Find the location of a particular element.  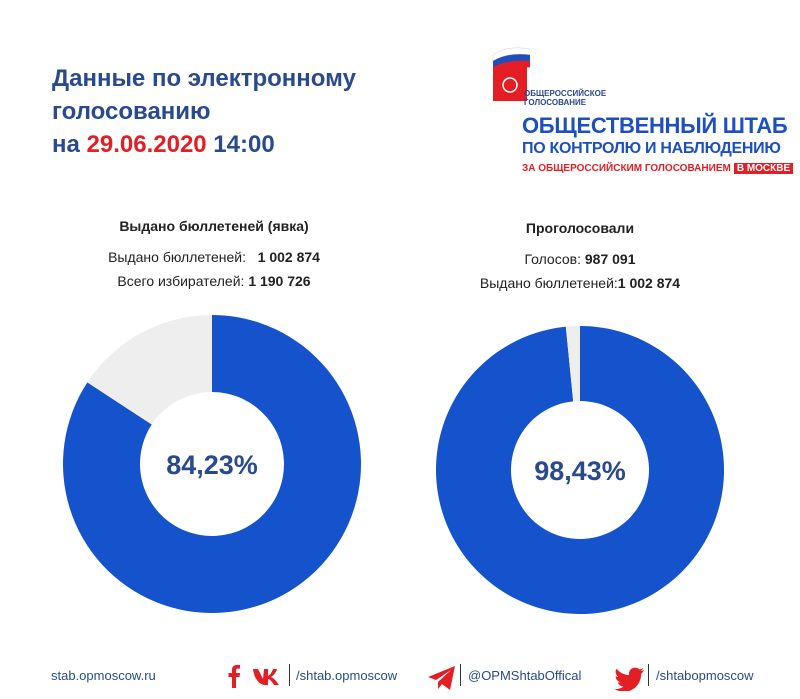

turnout-total-row: Всего избирателей: 1 190 726 is located at coordinates (214, 281).